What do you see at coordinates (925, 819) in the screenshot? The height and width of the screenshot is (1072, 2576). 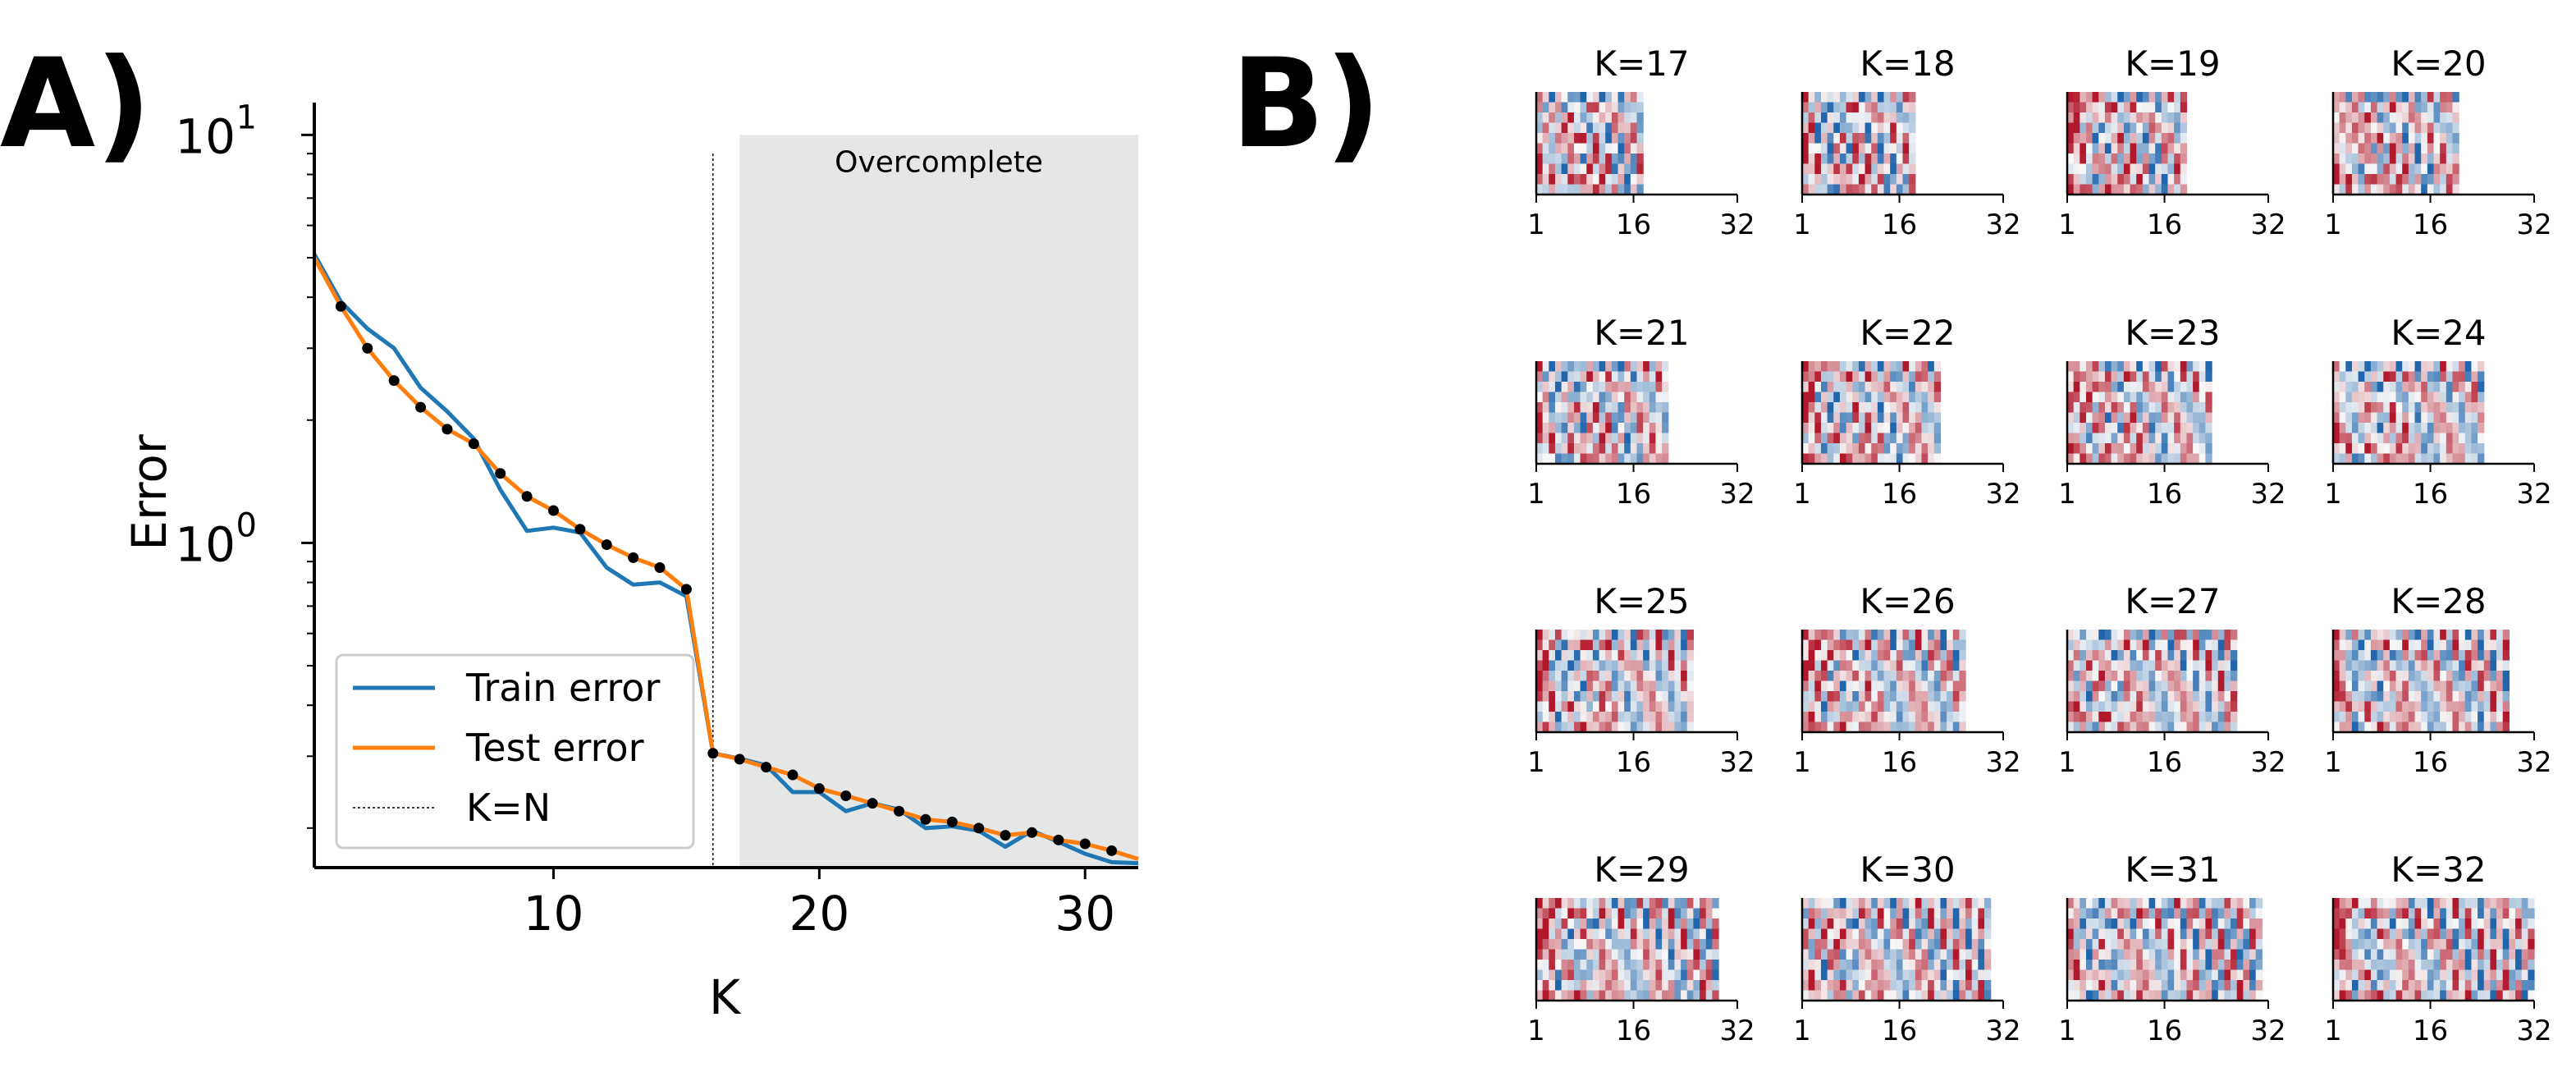 I see `test-error-marker` at bounding box center [925, 819].